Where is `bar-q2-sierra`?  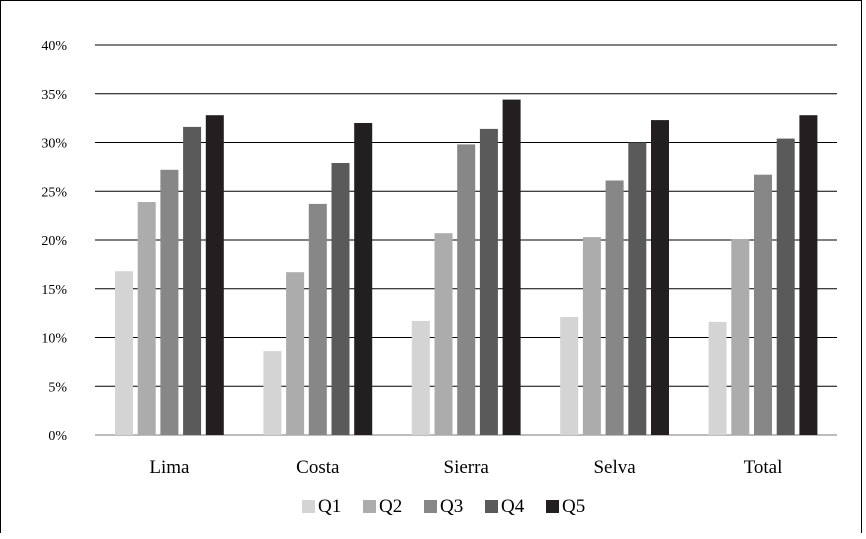 bar-q2-sierra is located at coordinates (443, 334).